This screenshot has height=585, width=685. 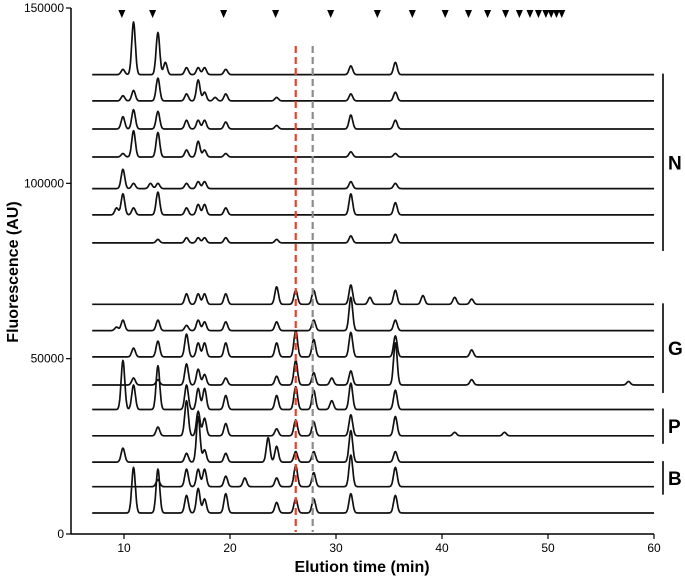 I want to click on y-tick-label: 100000, so click(x=44, y=183).